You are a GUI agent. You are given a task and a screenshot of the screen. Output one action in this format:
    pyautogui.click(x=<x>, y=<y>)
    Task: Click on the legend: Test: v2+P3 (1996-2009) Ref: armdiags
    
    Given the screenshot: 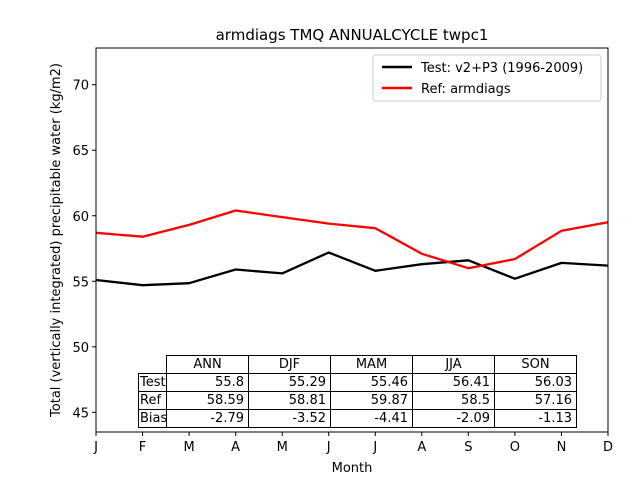 What is the action you would take?
    pyautogui.click(x=487, y=78)
    